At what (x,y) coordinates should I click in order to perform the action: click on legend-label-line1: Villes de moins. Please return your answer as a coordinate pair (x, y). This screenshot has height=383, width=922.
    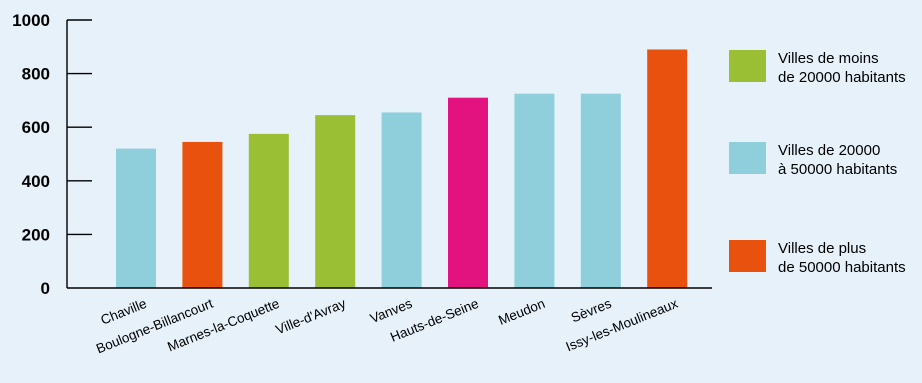
    Looking at the image, I should click on (828, 58).